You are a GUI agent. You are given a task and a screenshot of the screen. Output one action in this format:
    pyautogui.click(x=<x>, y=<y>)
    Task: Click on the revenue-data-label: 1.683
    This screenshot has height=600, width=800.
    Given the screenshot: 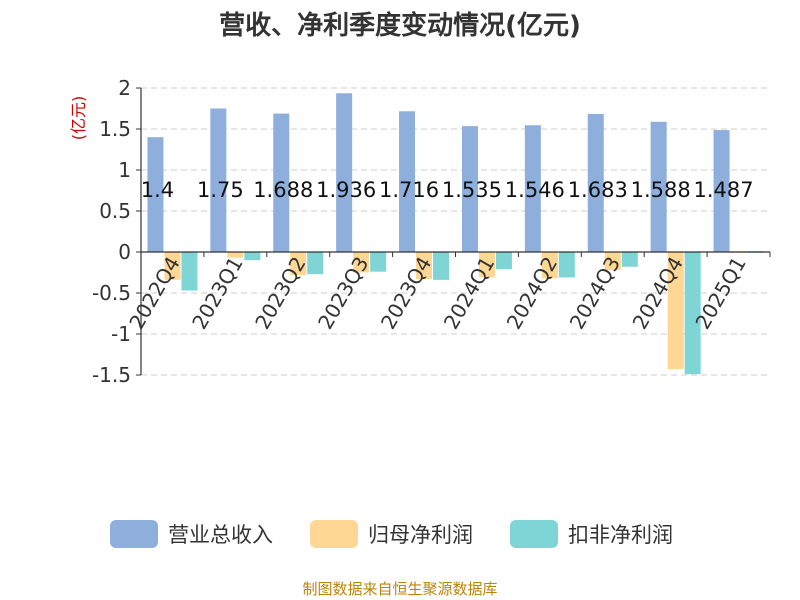 What is the action you would take?
    pyautogui.click(x=598, y=190)
    